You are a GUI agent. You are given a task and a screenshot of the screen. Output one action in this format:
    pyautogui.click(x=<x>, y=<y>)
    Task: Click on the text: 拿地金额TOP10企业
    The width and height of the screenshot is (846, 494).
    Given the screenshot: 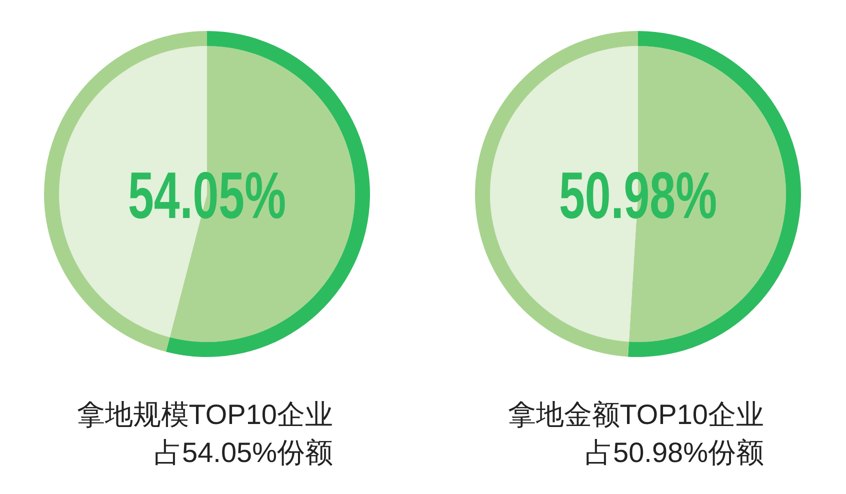 What is the action you would take?
    pyautogui.click(x=636, y=414)
    